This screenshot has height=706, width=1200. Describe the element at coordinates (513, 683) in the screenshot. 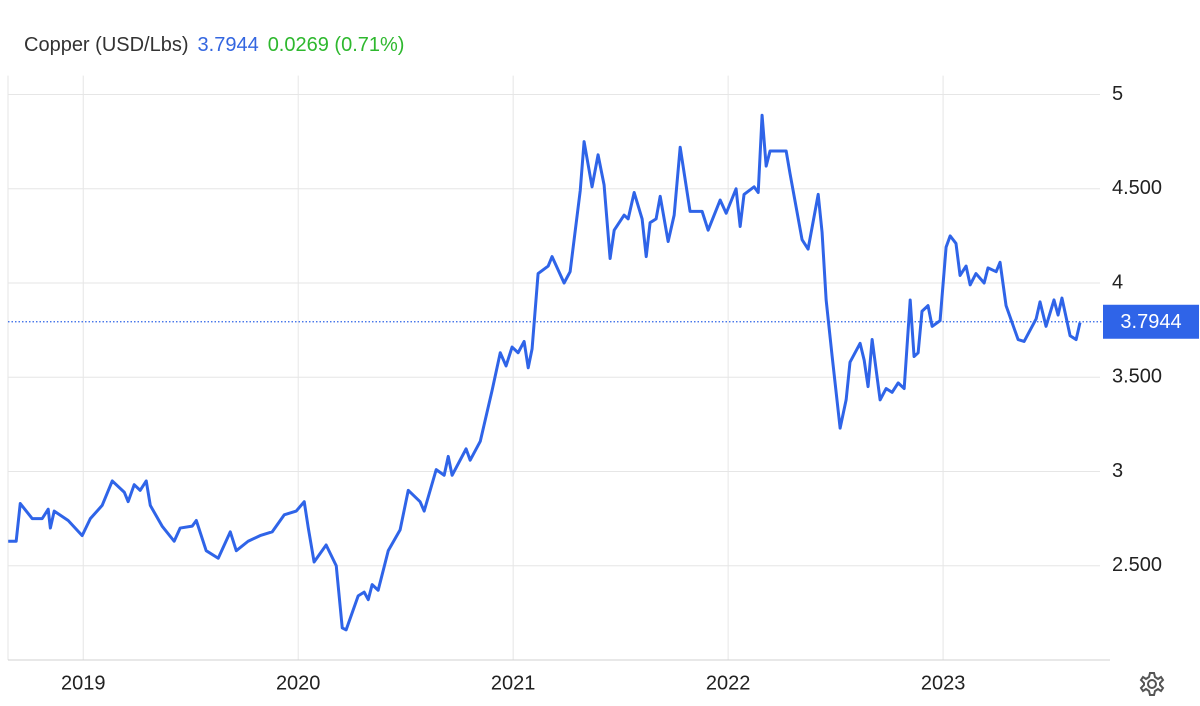

I see `x-tick-label: 2021` at that location.